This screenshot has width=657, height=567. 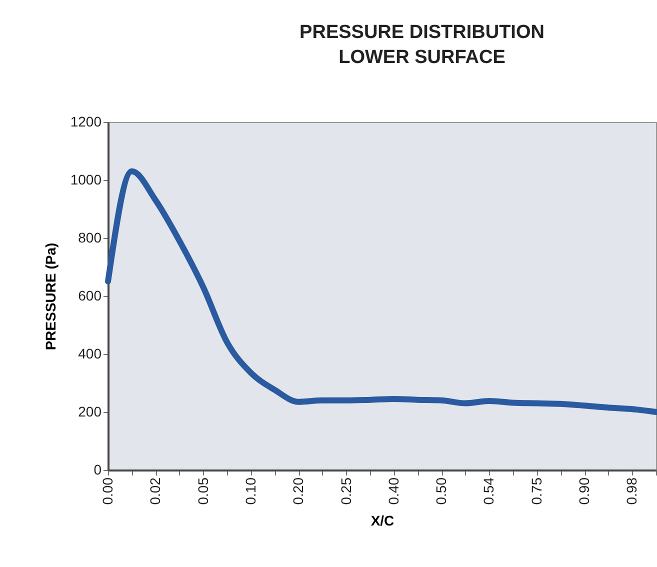 What do you see at coordinates (90, 412) in the screenshot?
I see `y-tick-label: 200` at bounding box center [90, 412].